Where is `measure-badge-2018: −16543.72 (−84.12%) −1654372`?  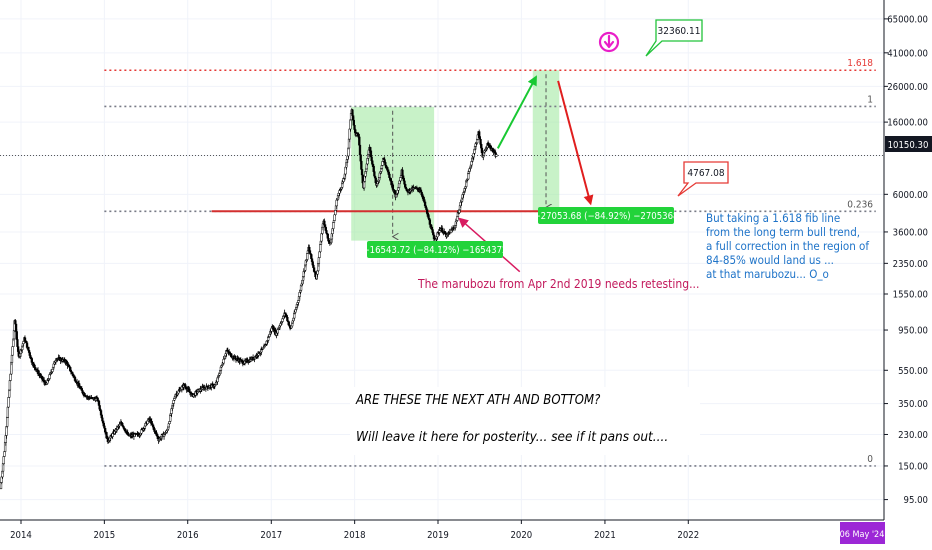 measure-badge-2018: −16543.72 (−84.12%) −1654372 is located at coordinates (435, 249).